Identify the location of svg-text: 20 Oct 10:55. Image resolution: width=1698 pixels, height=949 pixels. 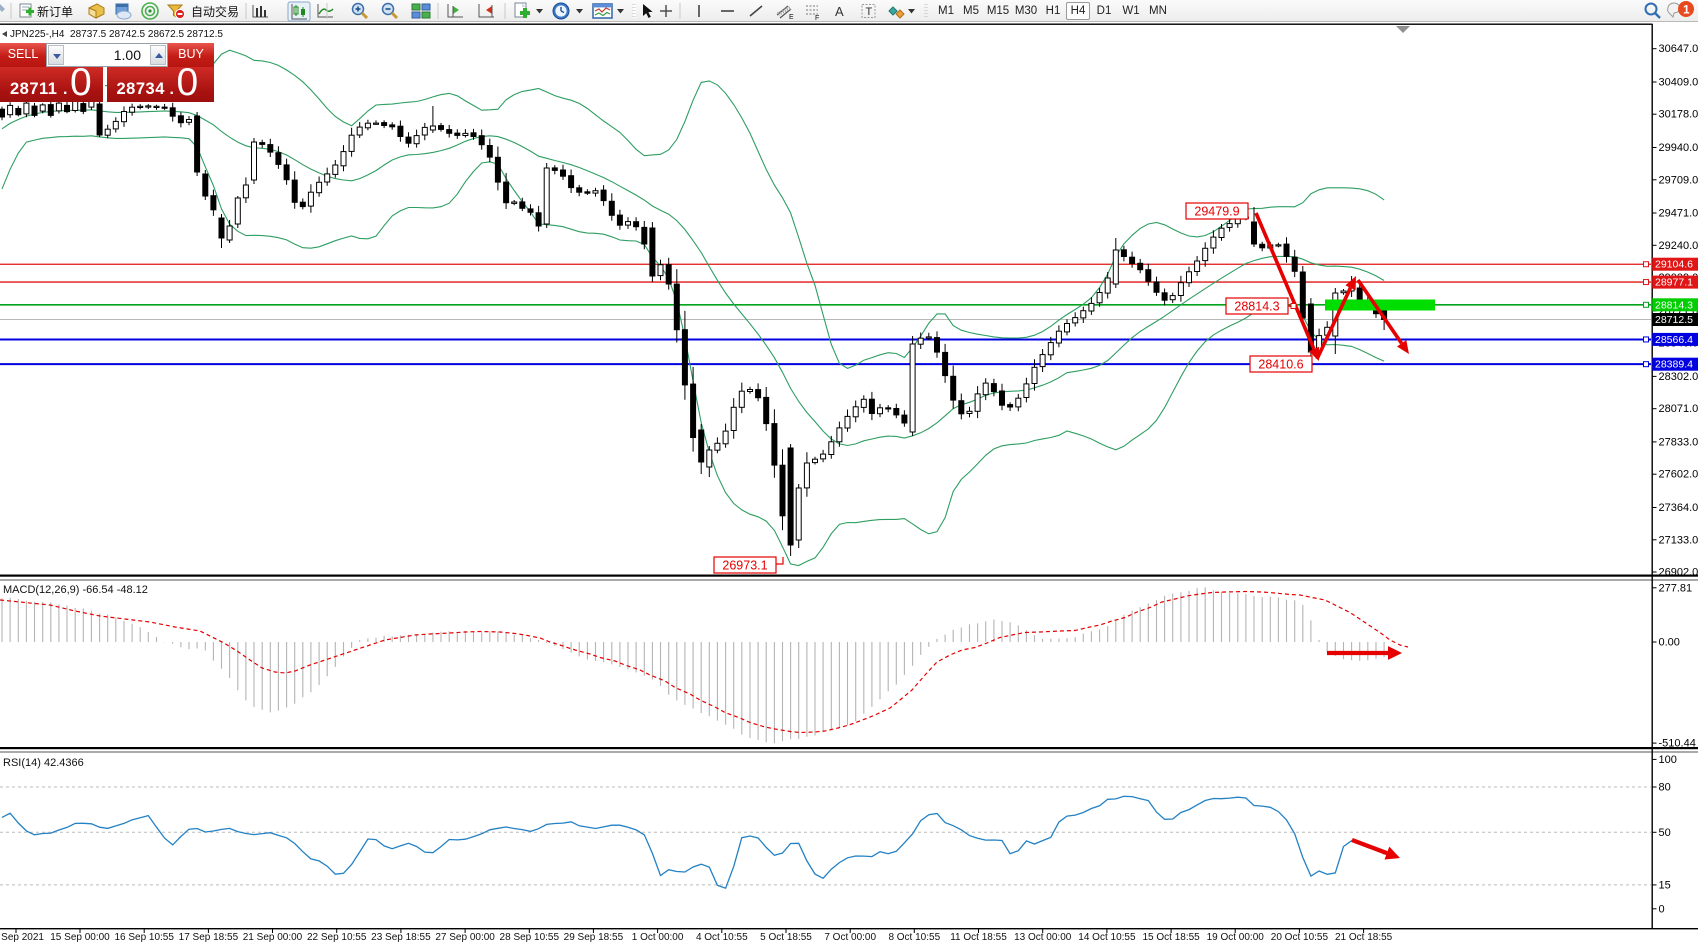
(1300, 937).